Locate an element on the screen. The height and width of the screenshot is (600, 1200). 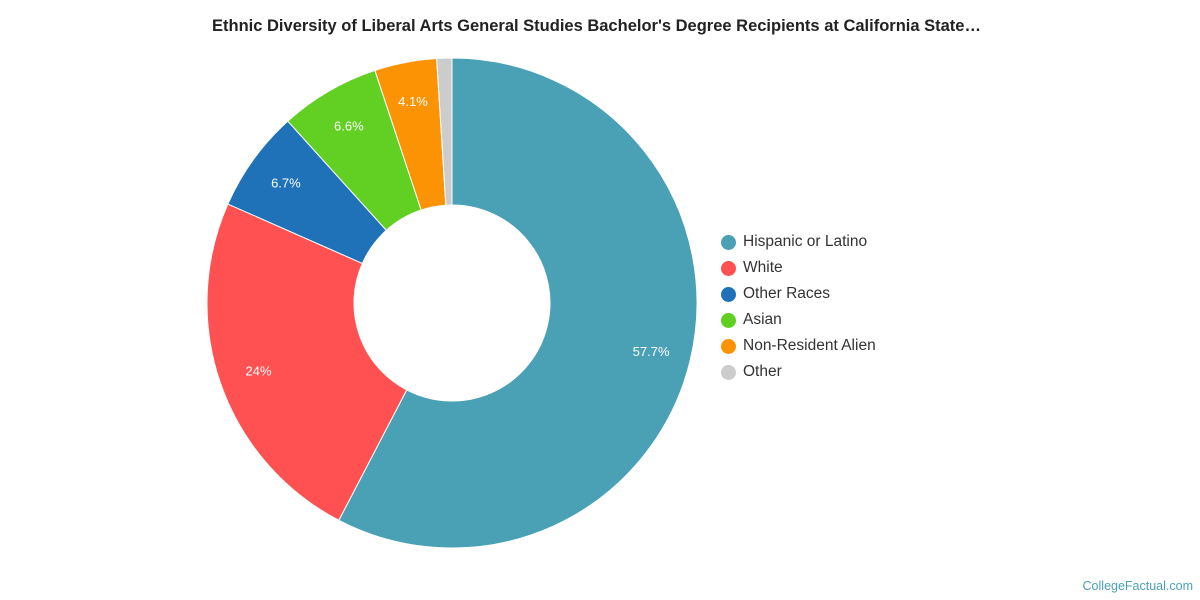
data-label-hispanic-or-latino: 57.7% is located at coordinates (651, 351).